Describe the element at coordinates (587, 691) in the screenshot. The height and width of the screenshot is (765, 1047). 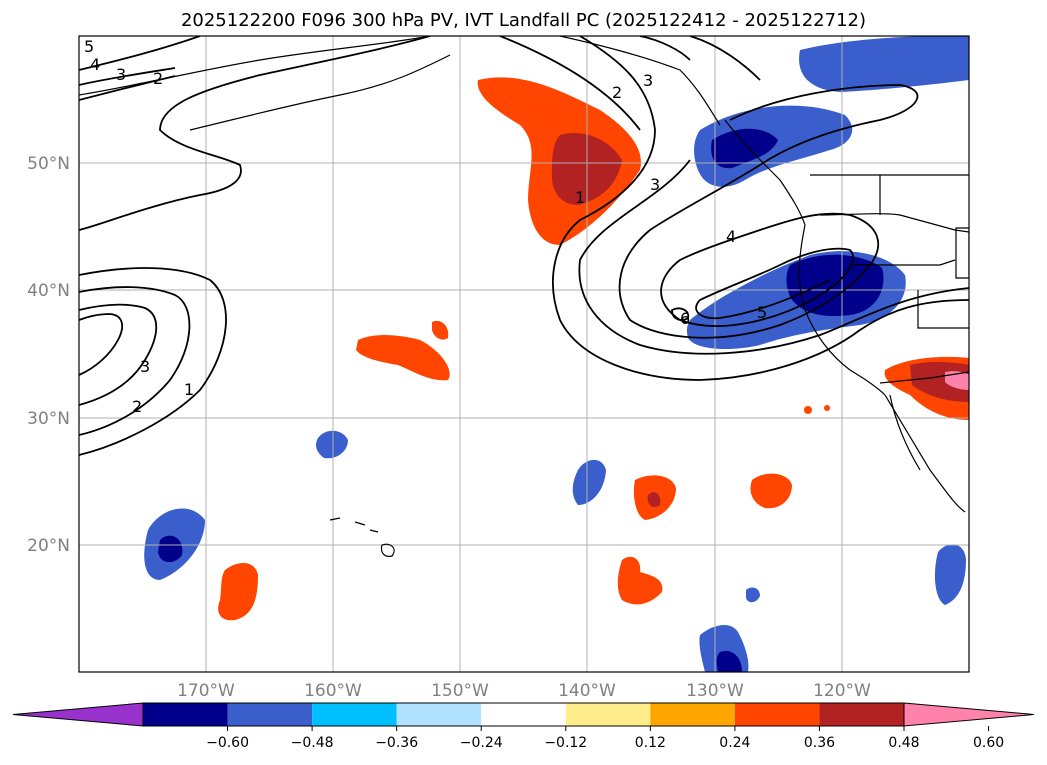
I see `lon-label: 140°W` at that location.